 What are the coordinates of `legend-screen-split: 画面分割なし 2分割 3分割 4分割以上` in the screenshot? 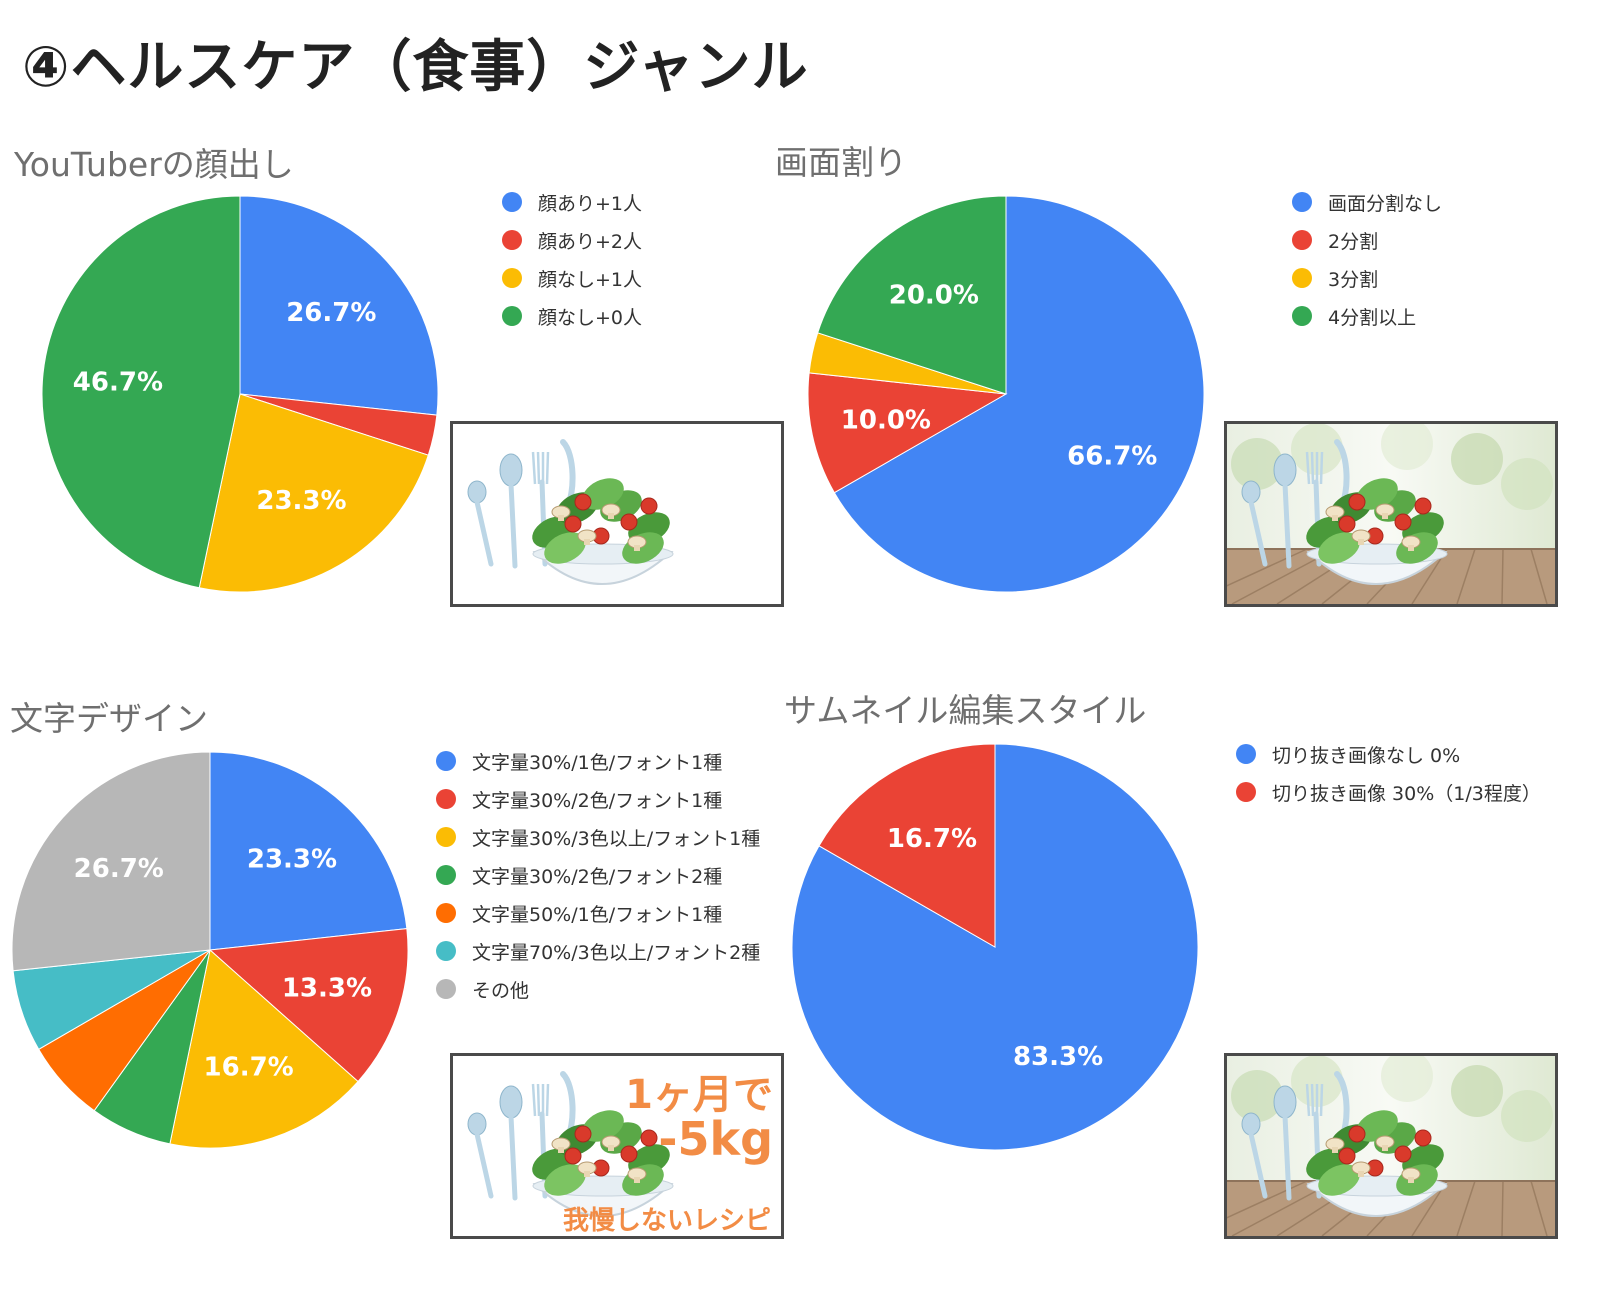 It's located at (1367, 259).